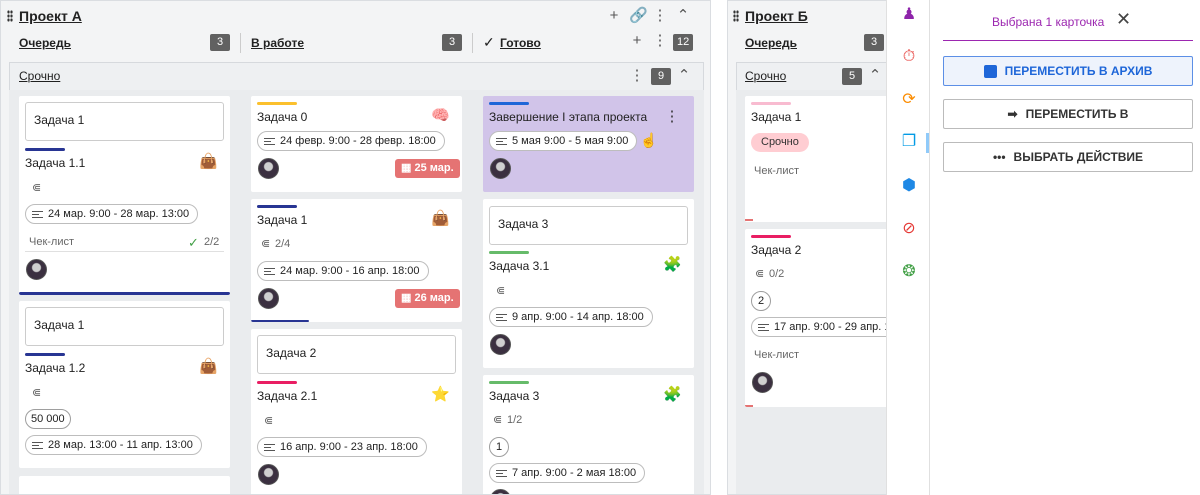 Image resolution: width=1200 pixels, height=495 pixels. I want to click on move-to-button: ➡ ПЕРЕМЕСТИТЬ В, so click(1068, 114).